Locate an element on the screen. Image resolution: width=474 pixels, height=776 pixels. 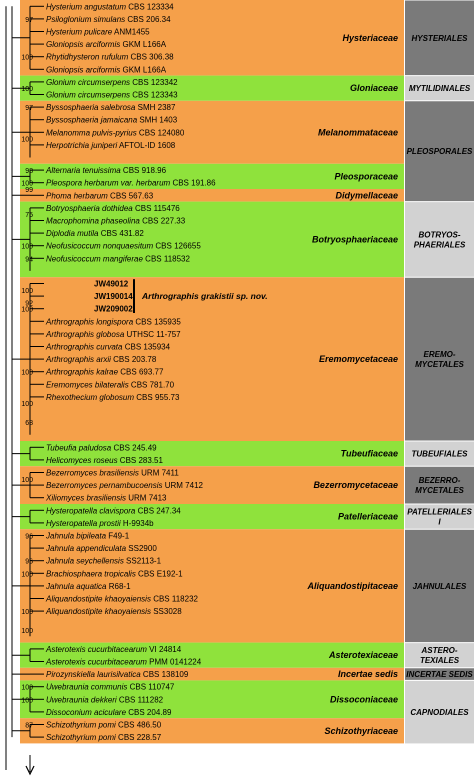
species-name: Brachiosphaera tropicalis is located at coordinates (91, 573).